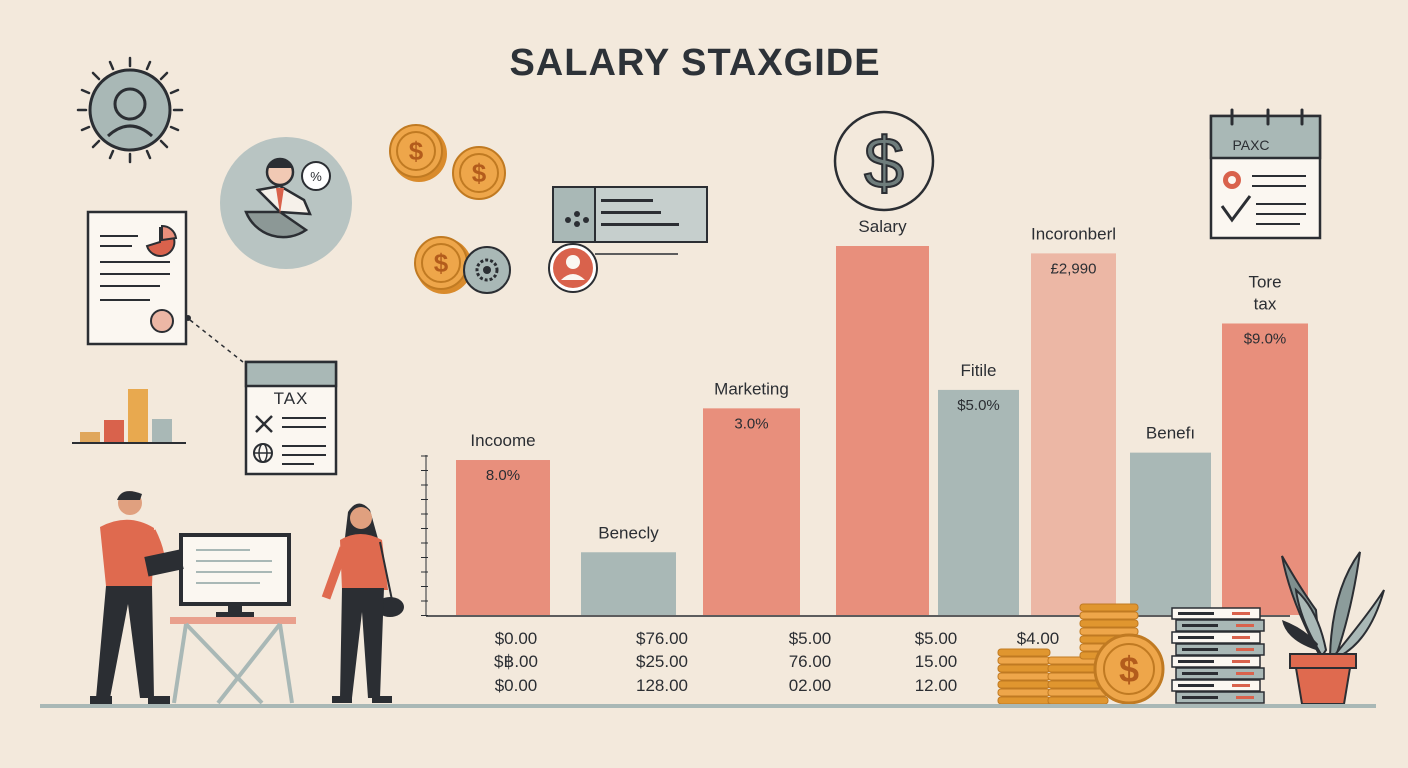 The image size is (1408, 768). Describe the element at coordinates (979, 370) in the screenshot. I see `category-label: Fitile` at that location.